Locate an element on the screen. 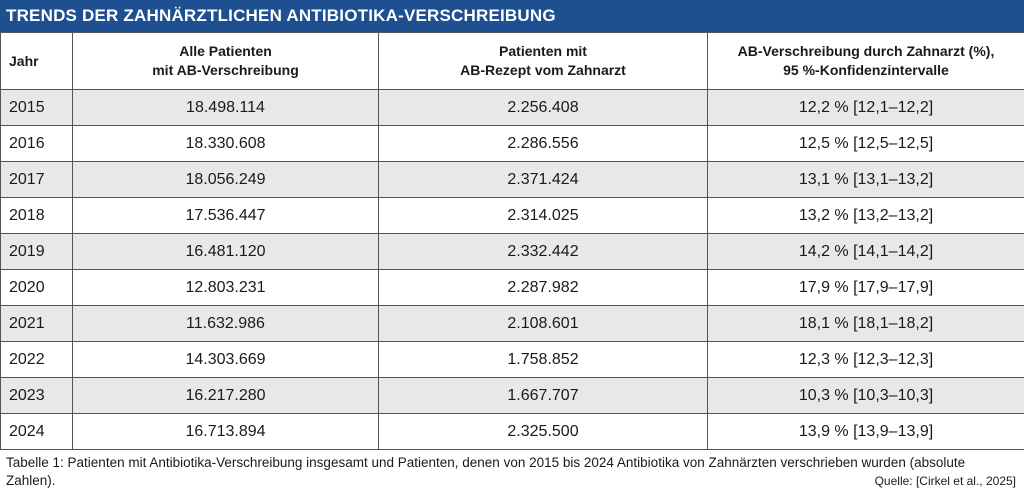  cell-year: 2024 is located at coordinates (37, 432).